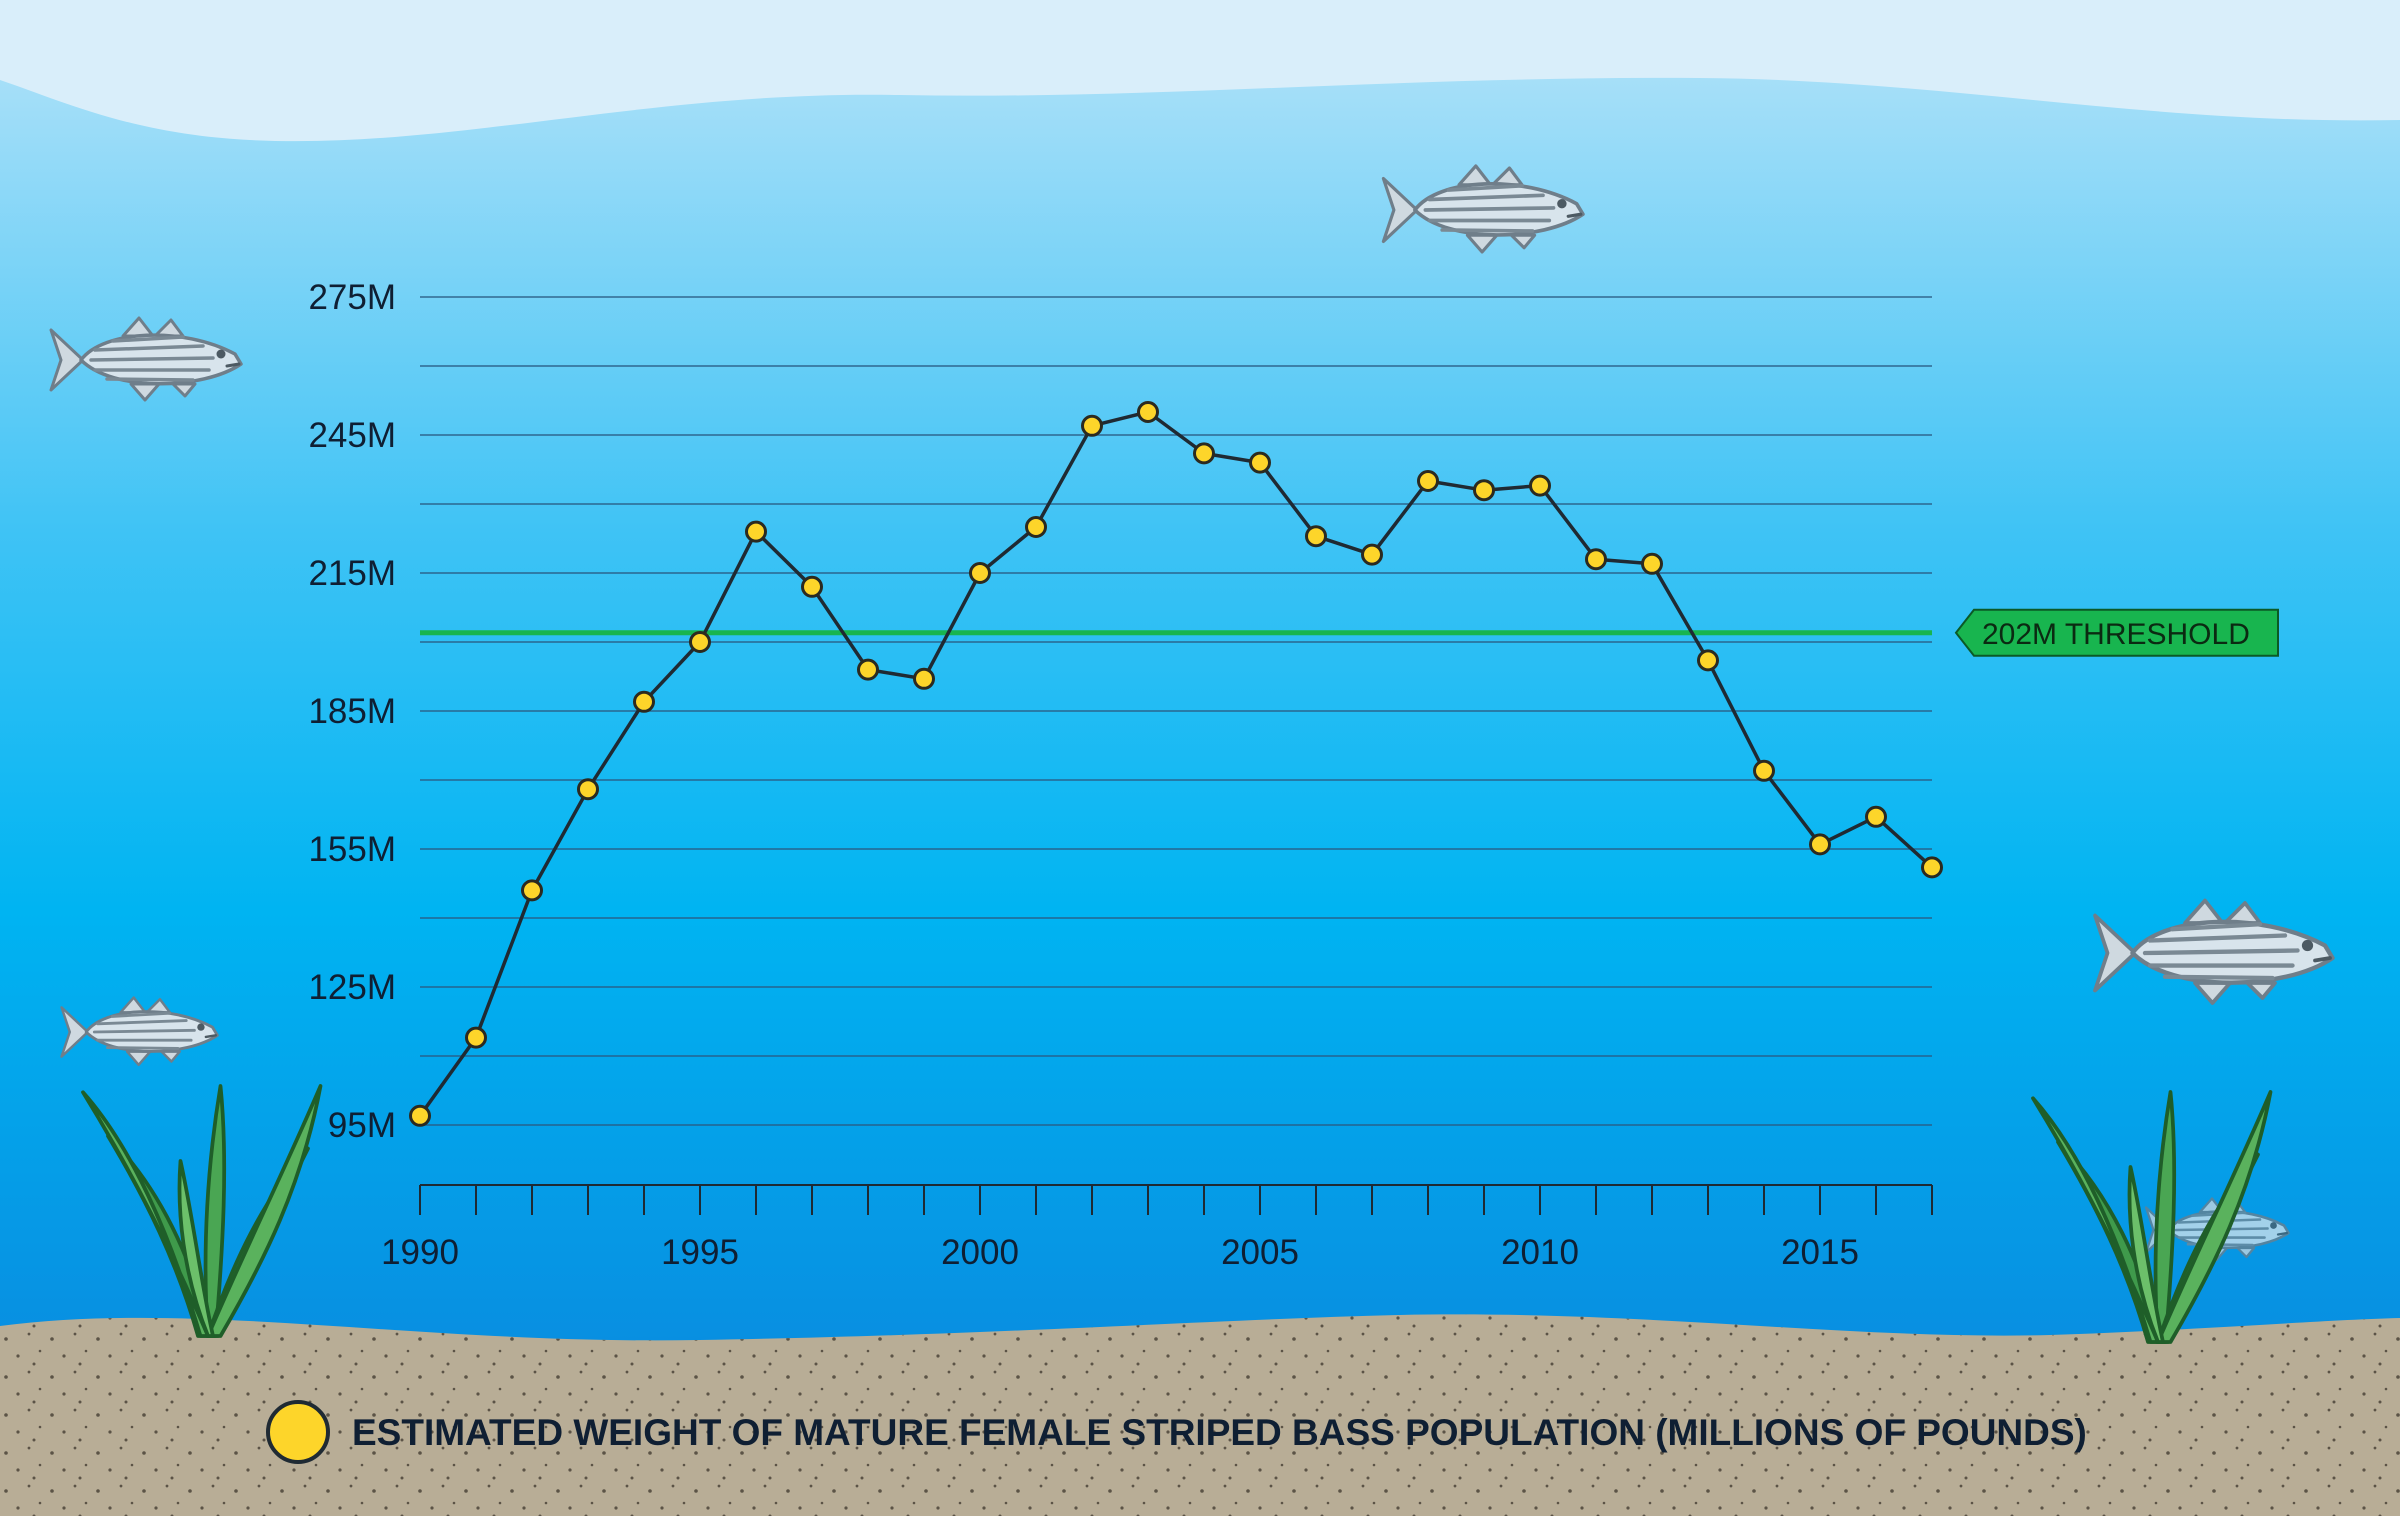 The image size is (2400, 1516). What do you see at coordinates (1540, 1252) in the screenshot?
I see `x-tick-label: 2010` at bounding box center [1540, 1252].